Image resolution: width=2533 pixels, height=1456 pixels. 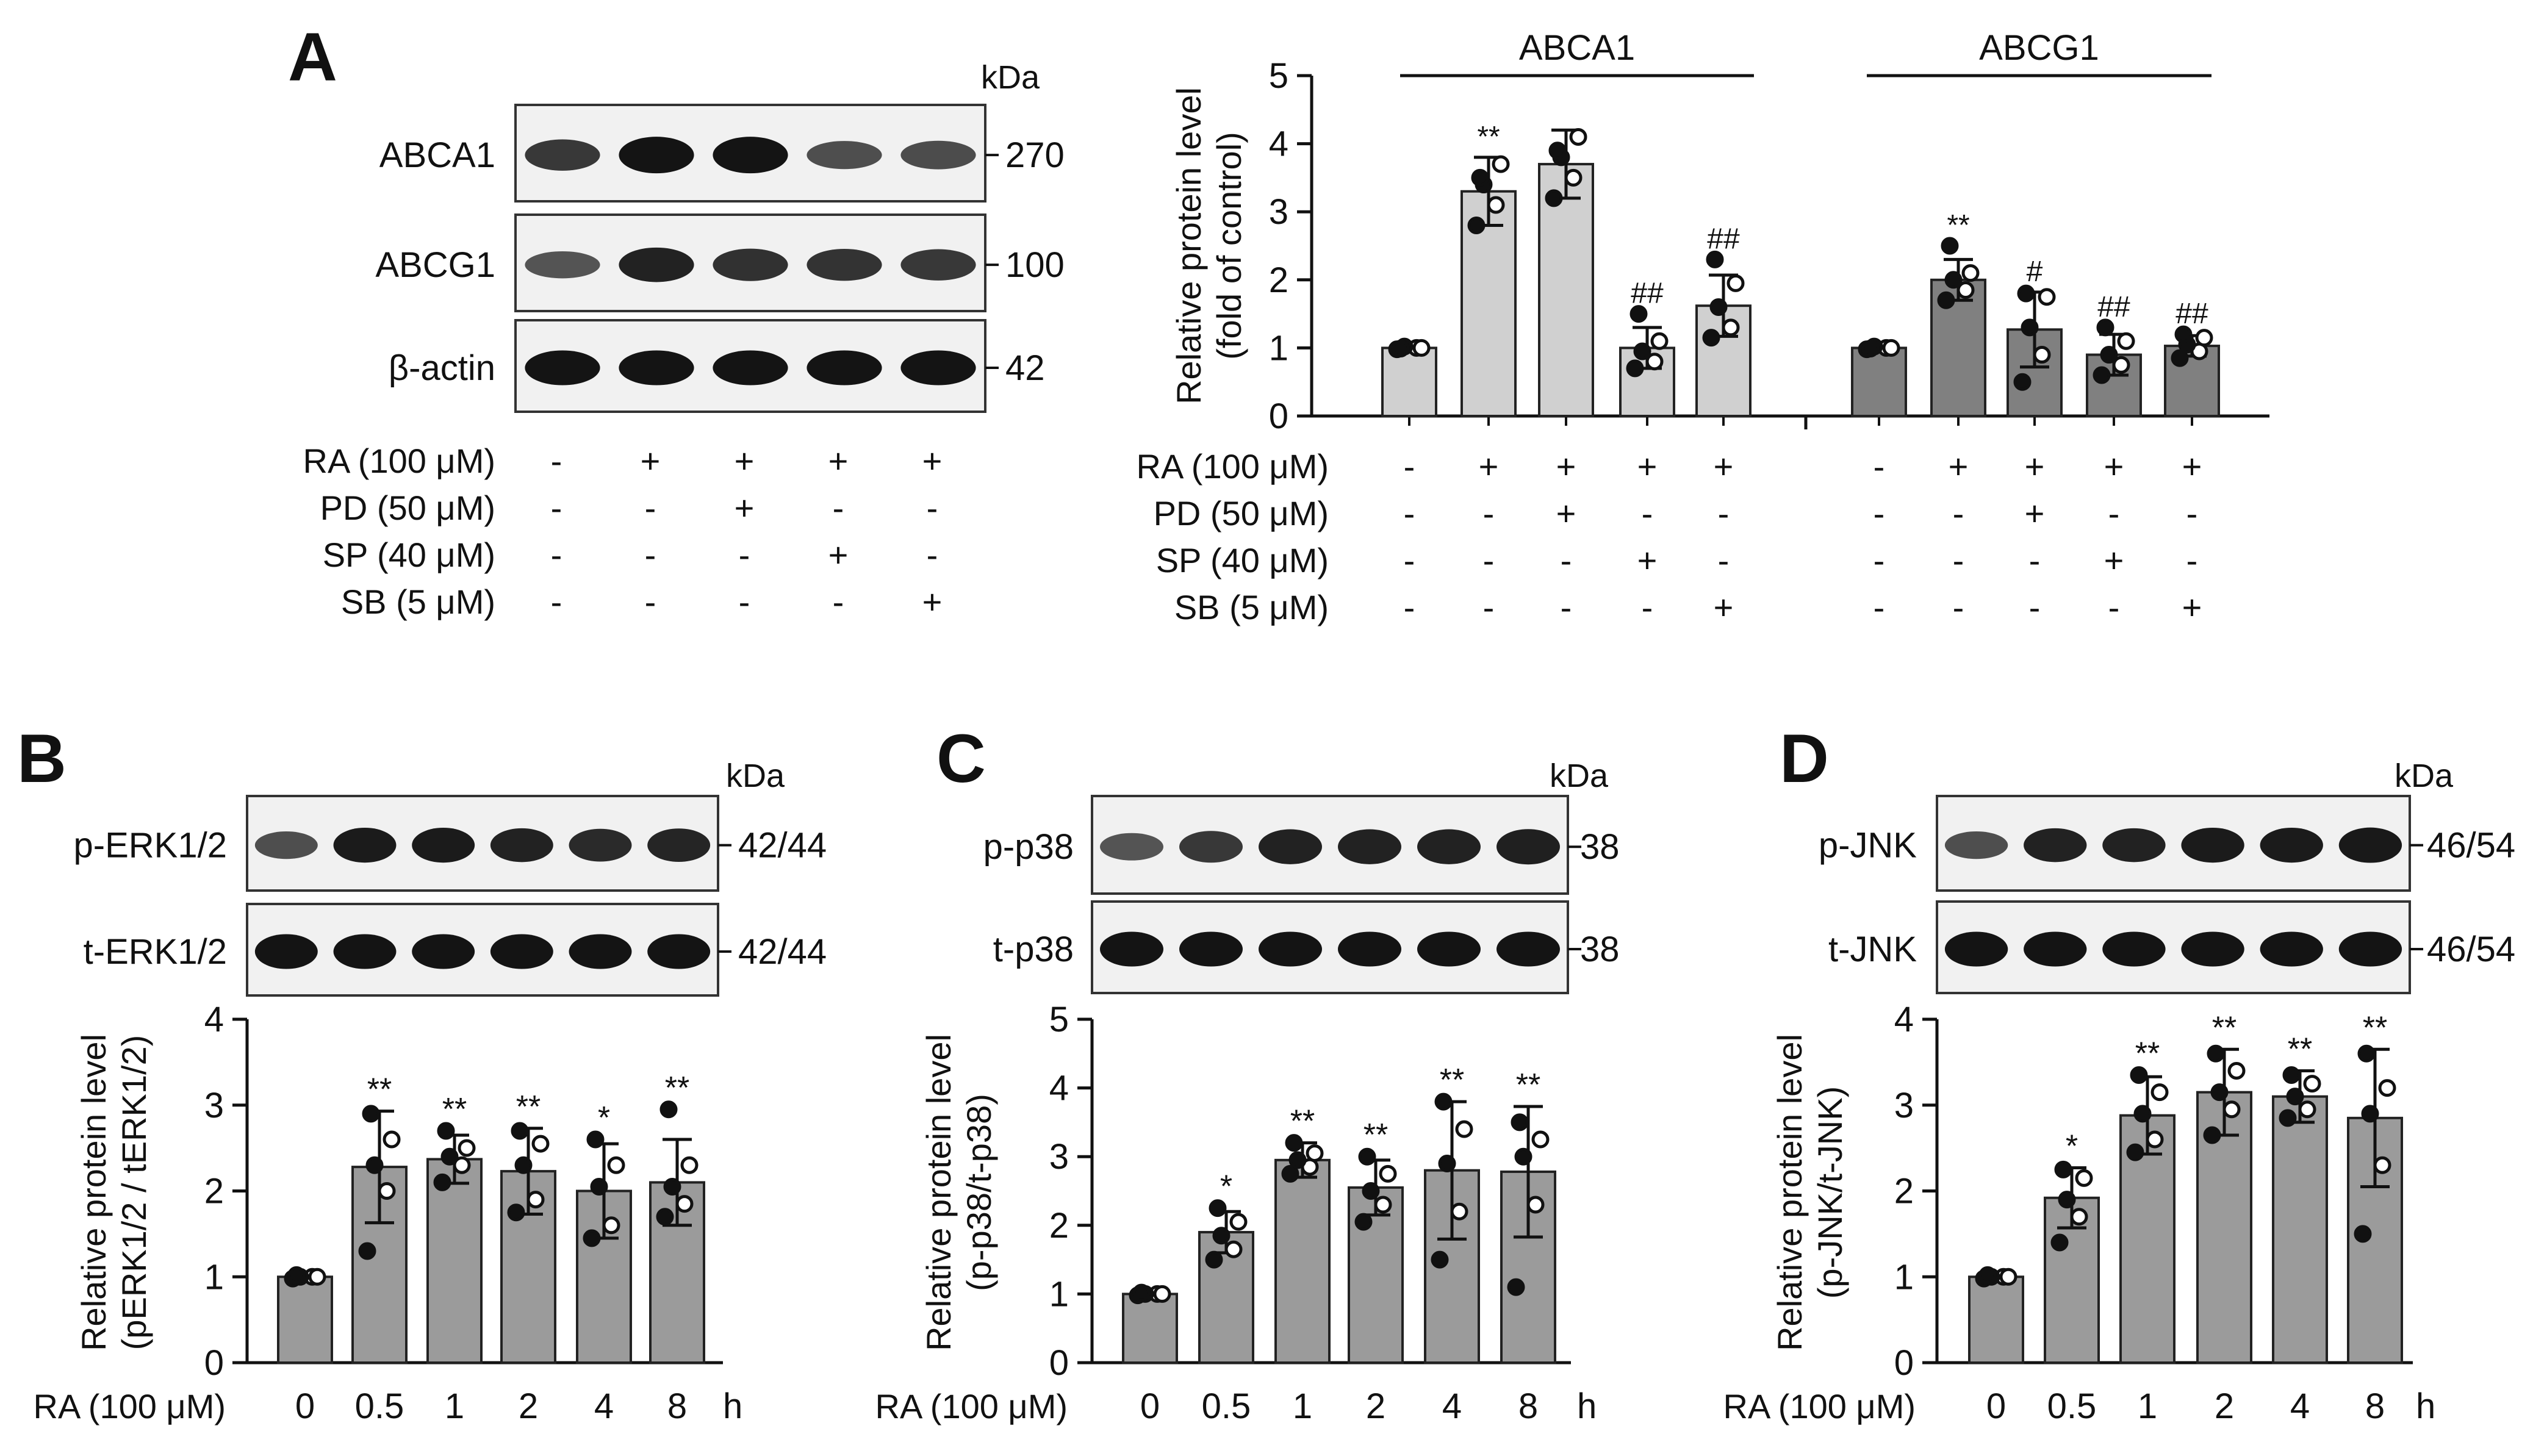 I want to click on d-chart-y-label: Relative protein level(p-JNK/t-JNK), so click(x=1810, y=1192).